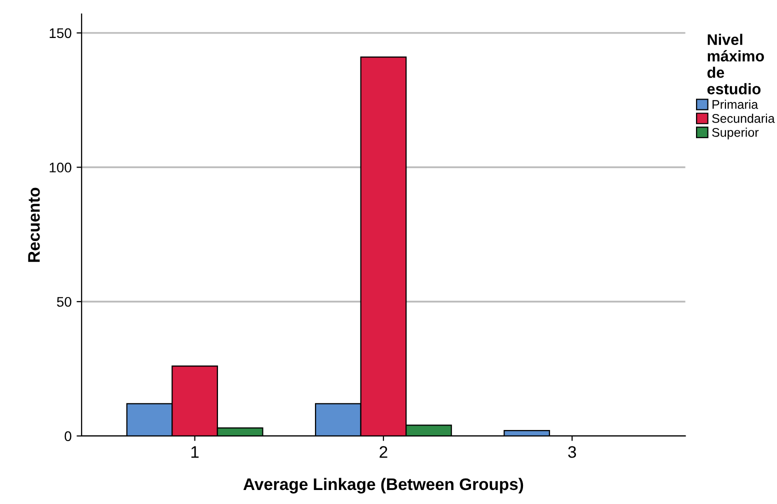  I want to click on legend-label: Primaria, so click(735, 104).